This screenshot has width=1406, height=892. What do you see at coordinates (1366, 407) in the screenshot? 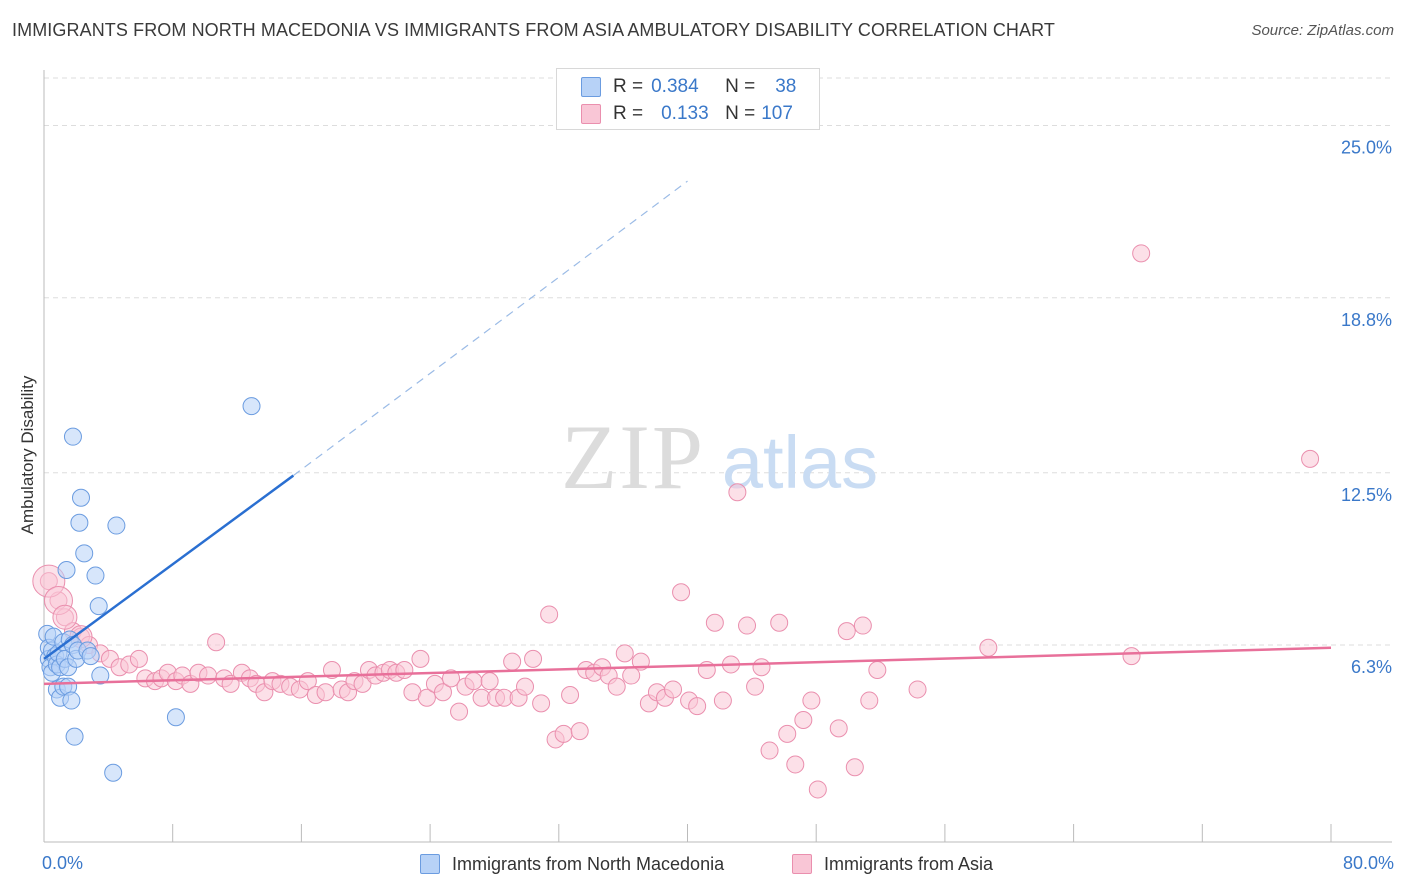
I see `y-tick-labels: 6.3% 12.5% 18.8% 25.0%` at bounding box center [1366, 407].